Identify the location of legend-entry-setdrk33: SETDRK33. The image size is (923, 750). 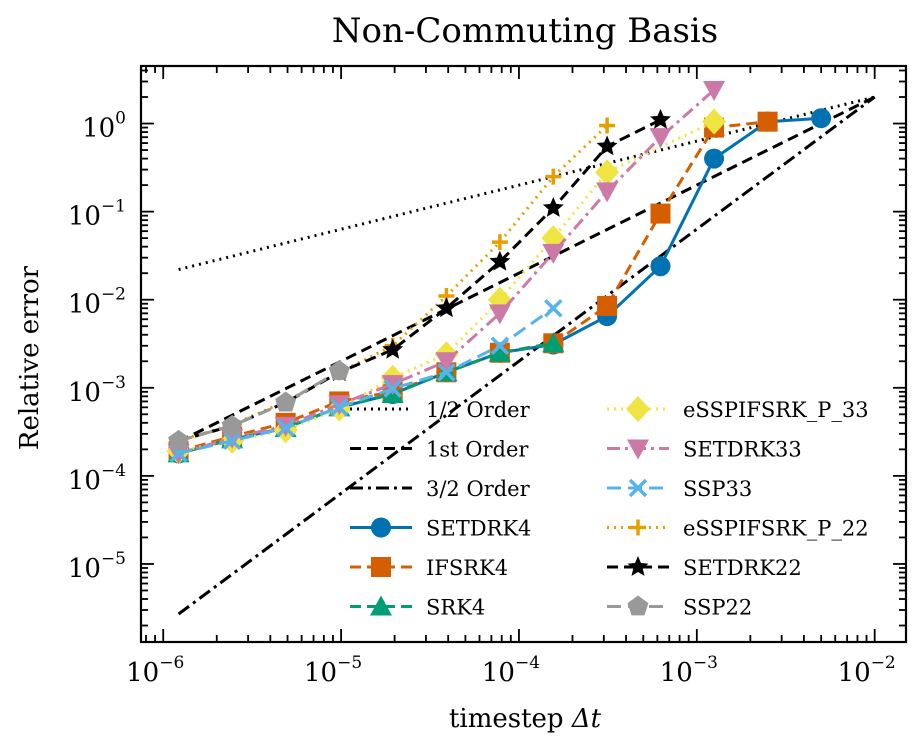
(704, 450).